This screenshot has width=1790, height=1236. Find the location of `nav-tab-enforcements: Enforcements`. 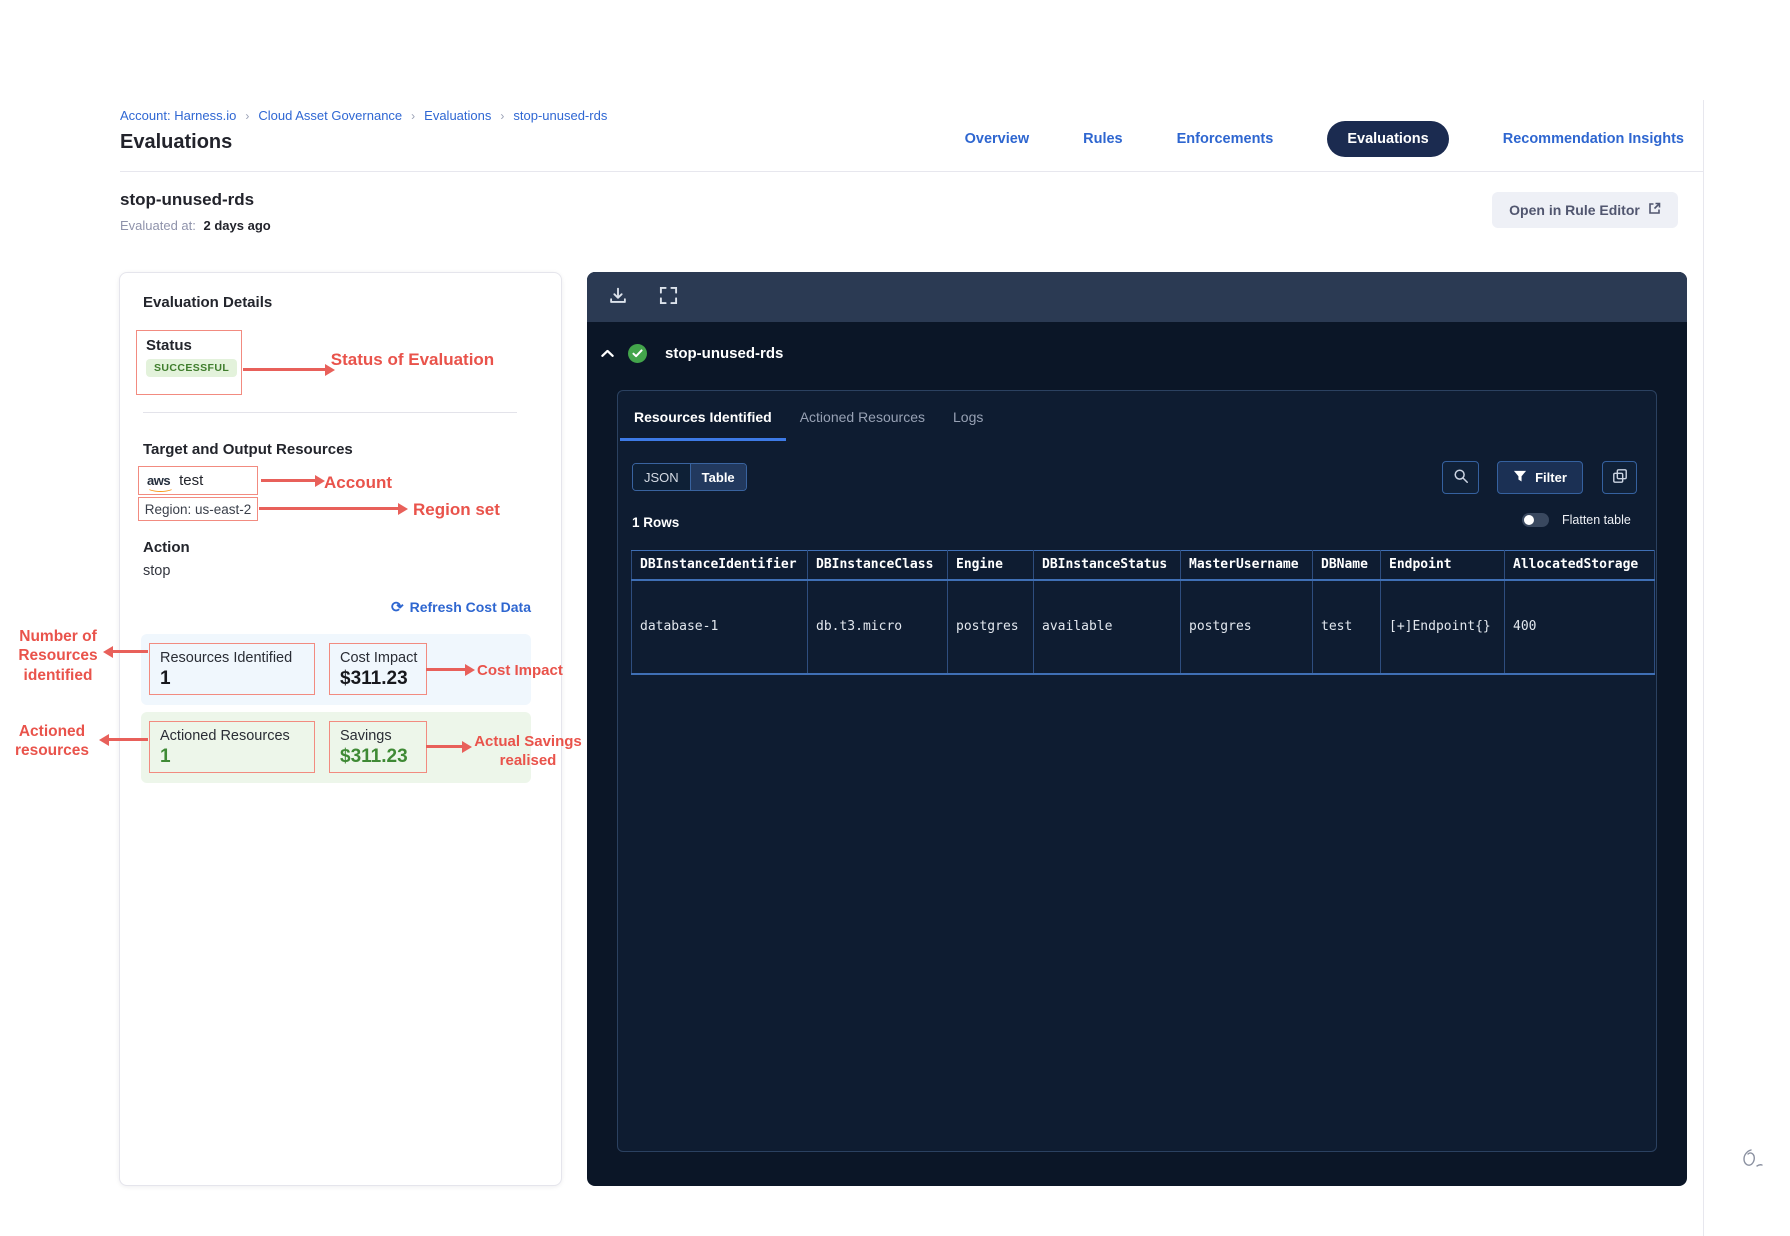

nav-tab-enforcements: Enforcements is located at coordinates (1225, 139).